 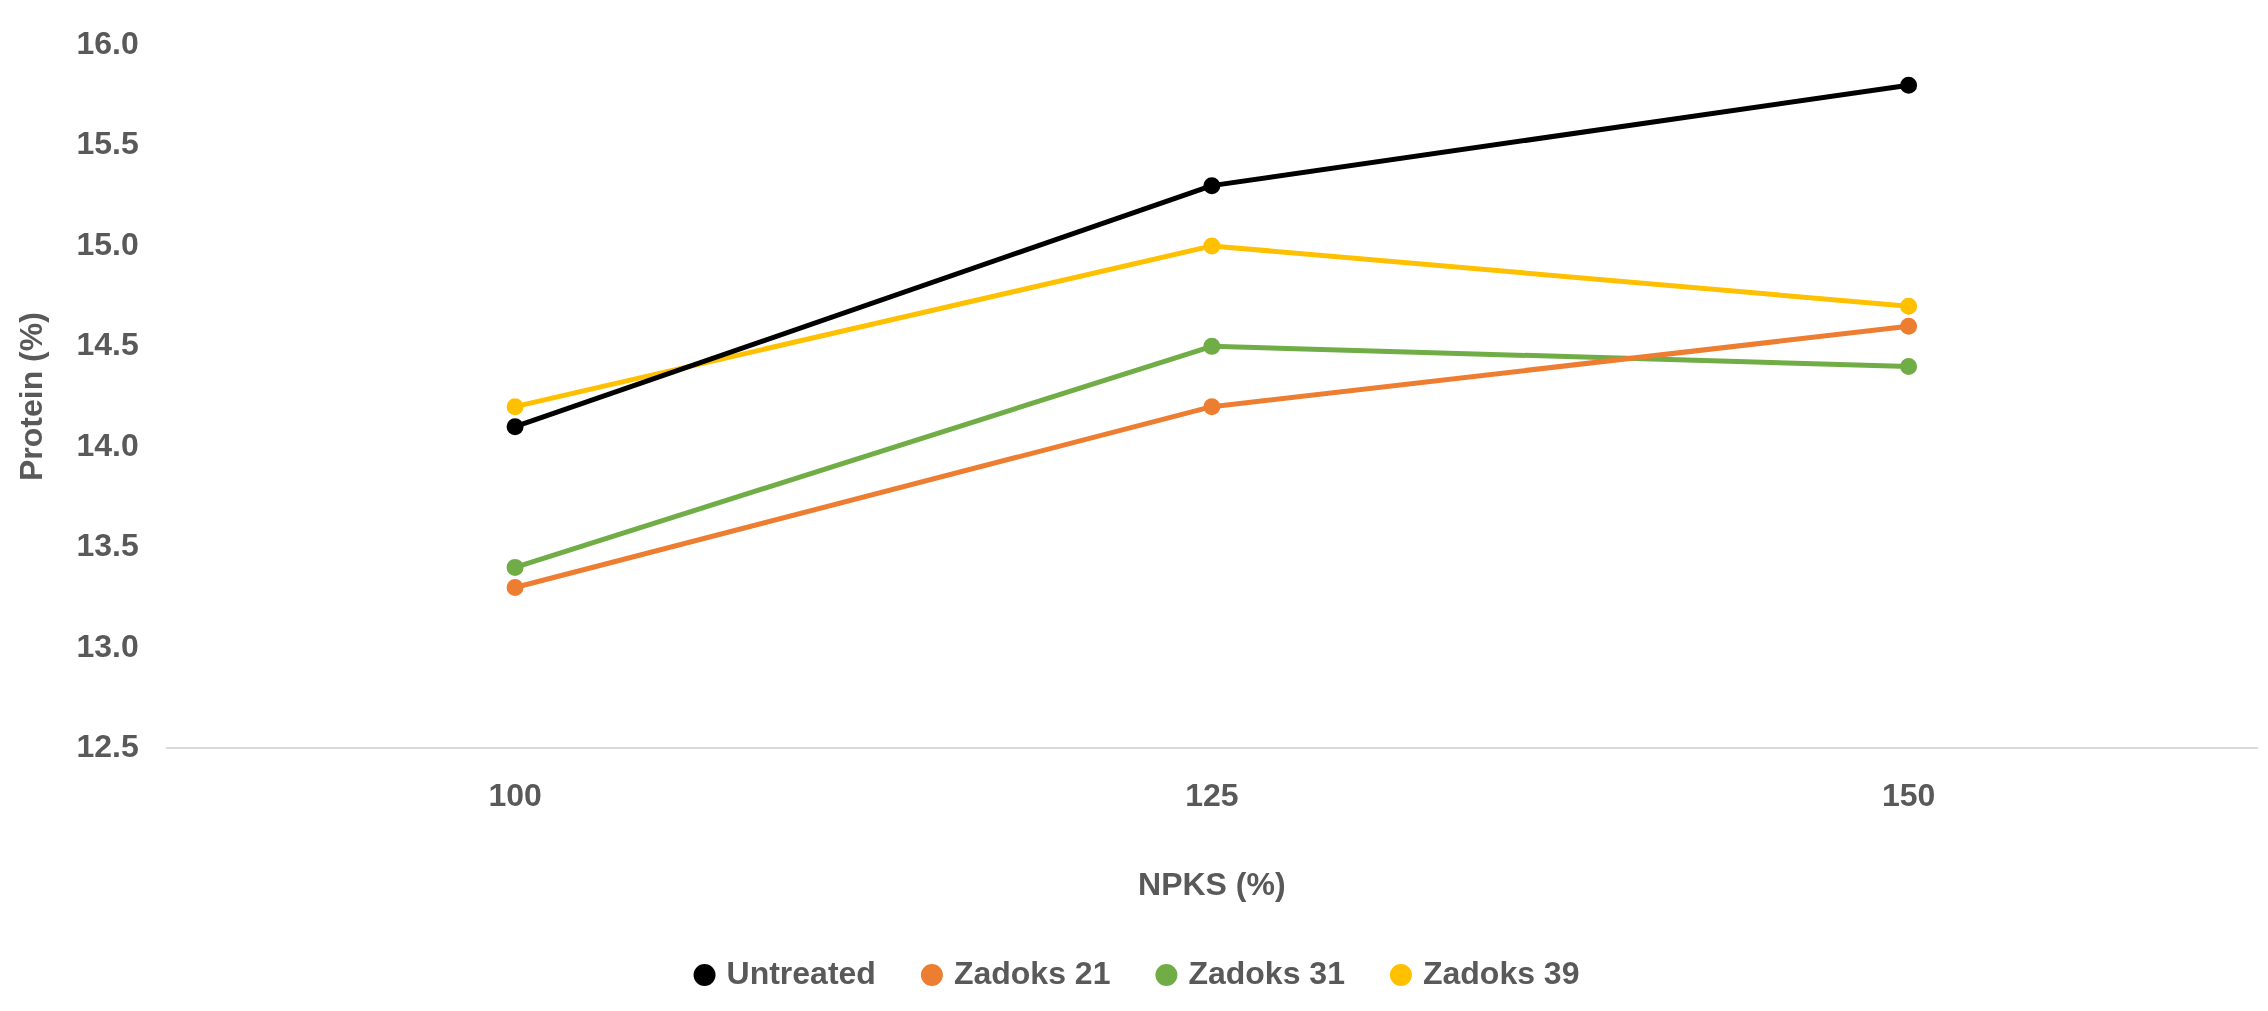 I want to click on legend-label: Zadoks 39, so click(x=1501, y=972).